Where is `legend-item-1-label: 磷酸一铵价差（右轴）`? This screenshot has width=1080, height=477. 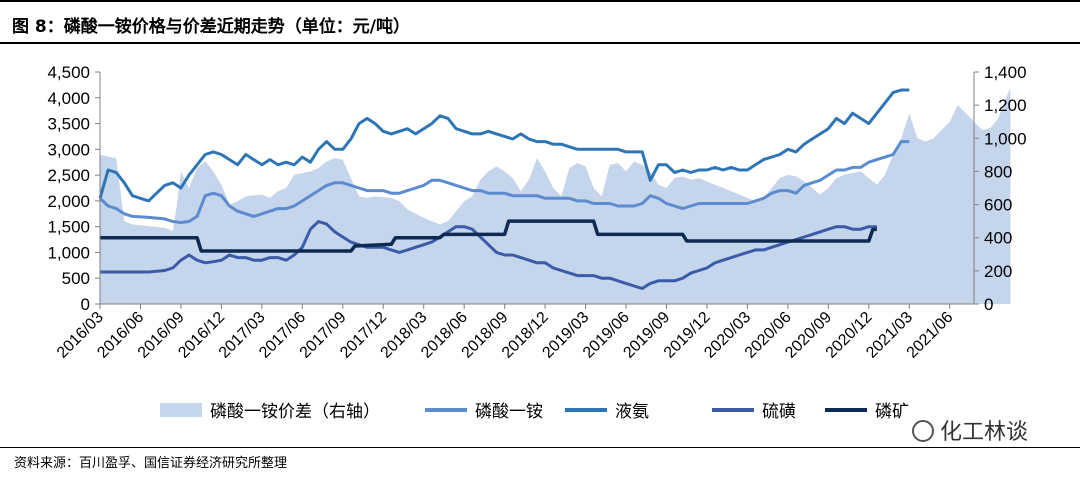
legend-item-1-label: 磷酸一铵价差（右轴） is located at coordinates (295, 411).